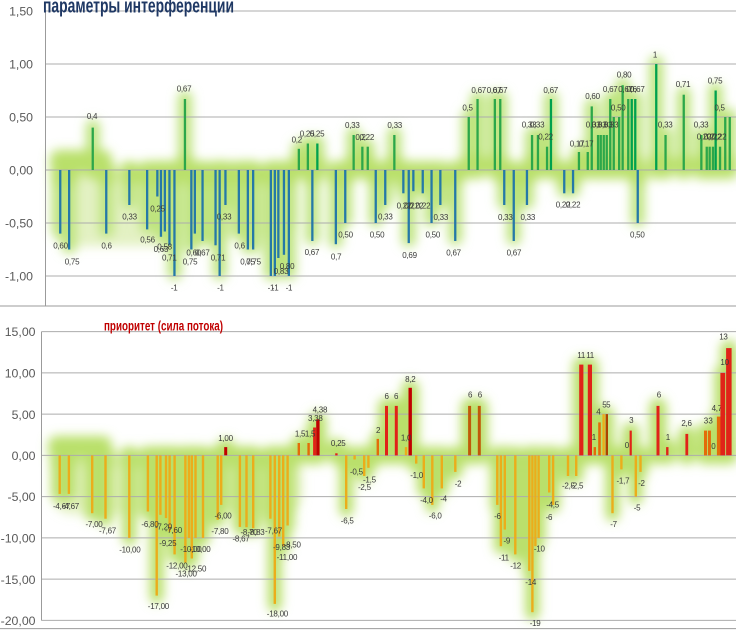 The image size is (736, 635). What do you see at coordinates (174, 530) in the screenshot?
I see `svg-text: -7,60` at bounding box center [174, 530].